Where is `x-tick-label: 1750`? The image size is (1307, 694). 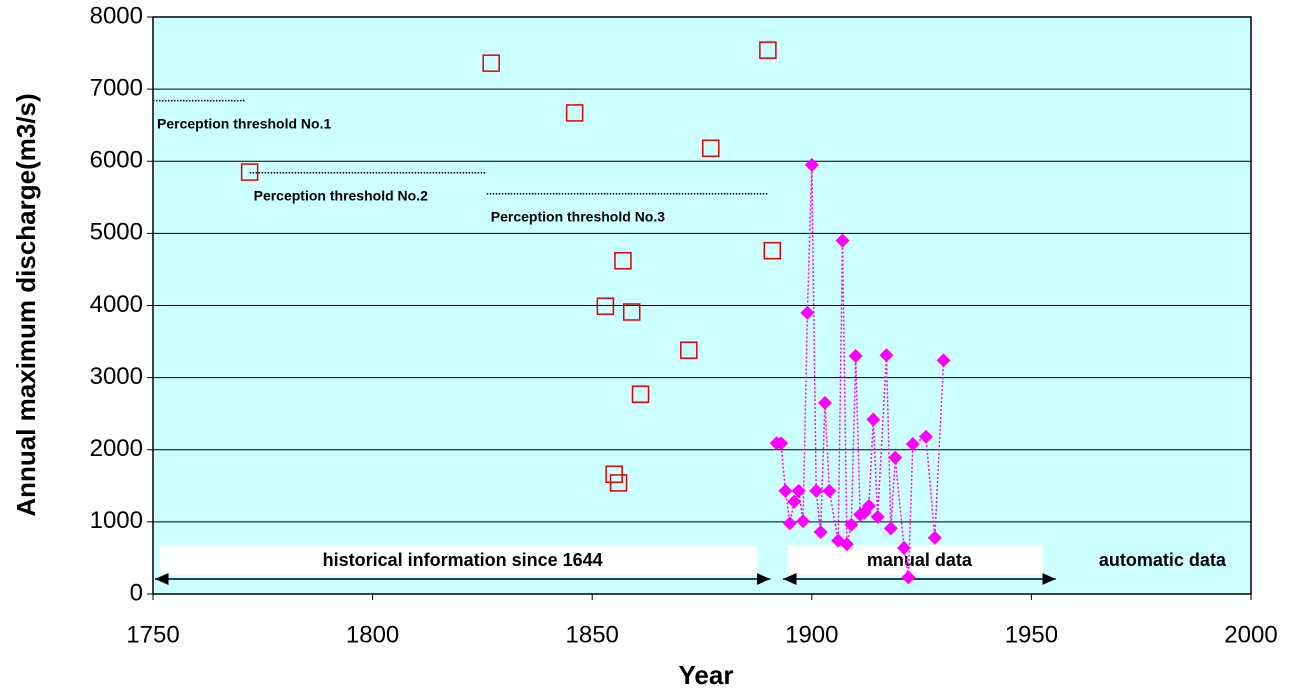
x-tick-label: 1750 is located at coordinates (152, 634).